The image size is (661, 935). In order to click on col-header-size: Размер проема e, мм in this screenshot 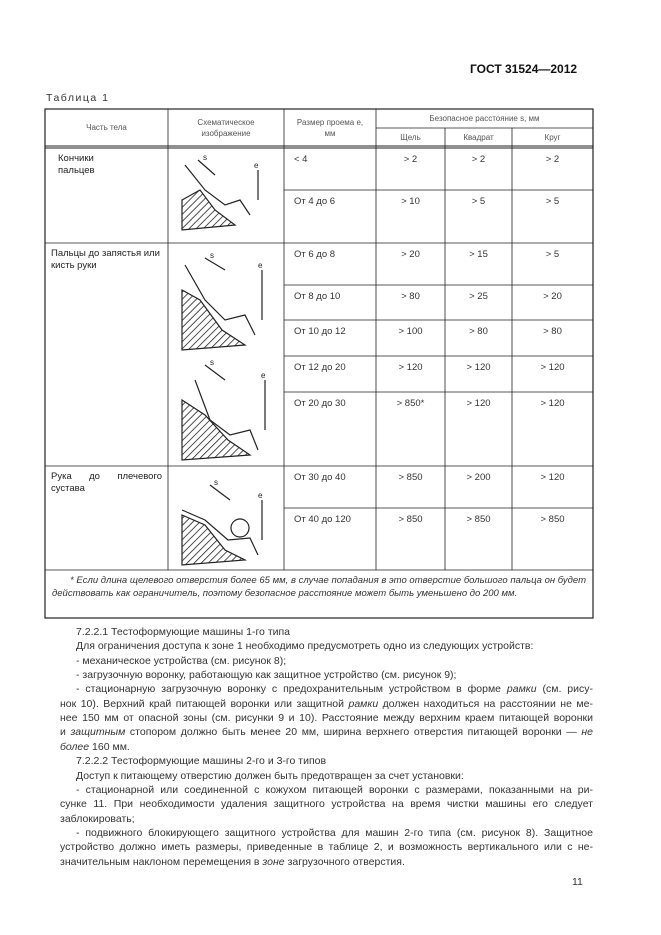, I will do `click(330, 127)`.